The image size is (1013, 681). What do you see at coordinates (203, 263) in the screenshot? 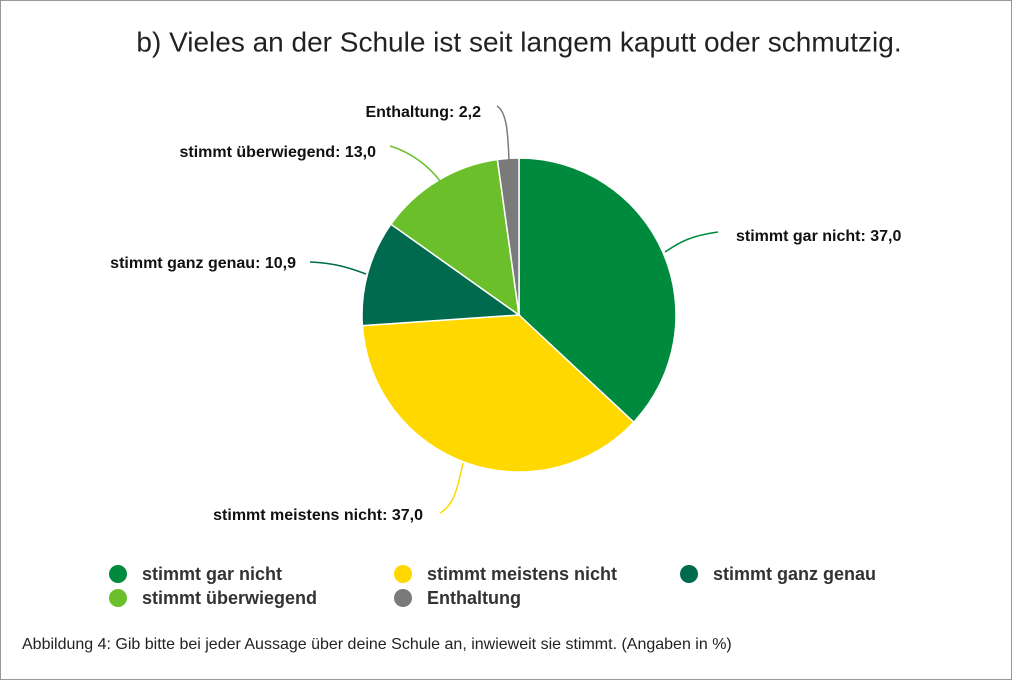
I see `data-label: stimmt ganz genau: 10,9` at bounding box center [203, 263].